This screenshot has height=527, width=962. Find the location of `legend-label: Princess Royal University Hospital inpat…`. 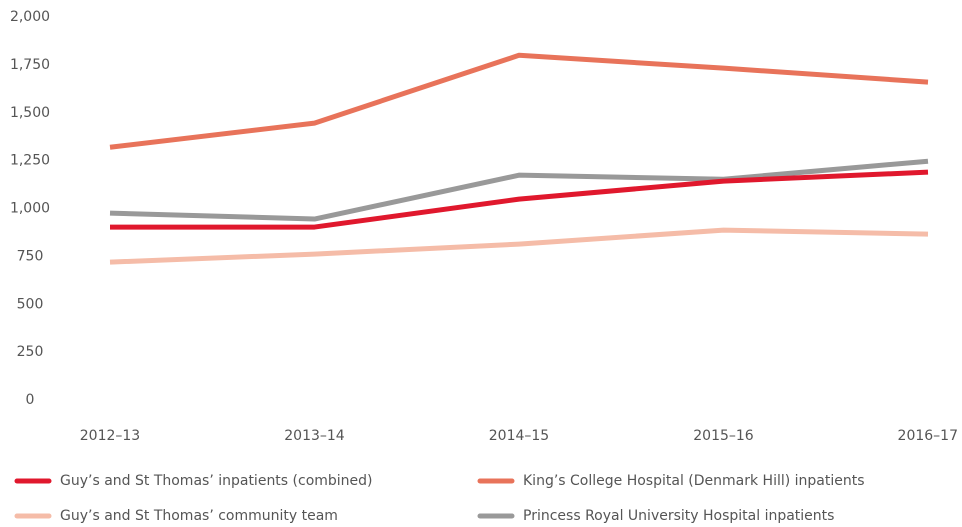

legend-label: Princess Royal University Hospital inpat… is located at coordinates (678, 516).